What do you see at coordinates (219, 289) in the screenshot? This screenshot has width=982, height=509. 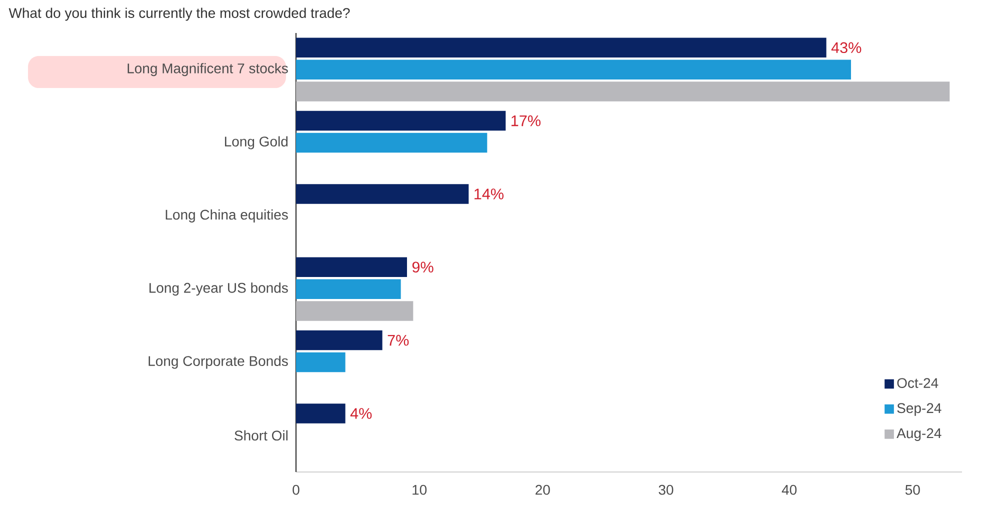 I see `y-tick-label: Long 2-year US bonds` at bounding box center [219, 289].